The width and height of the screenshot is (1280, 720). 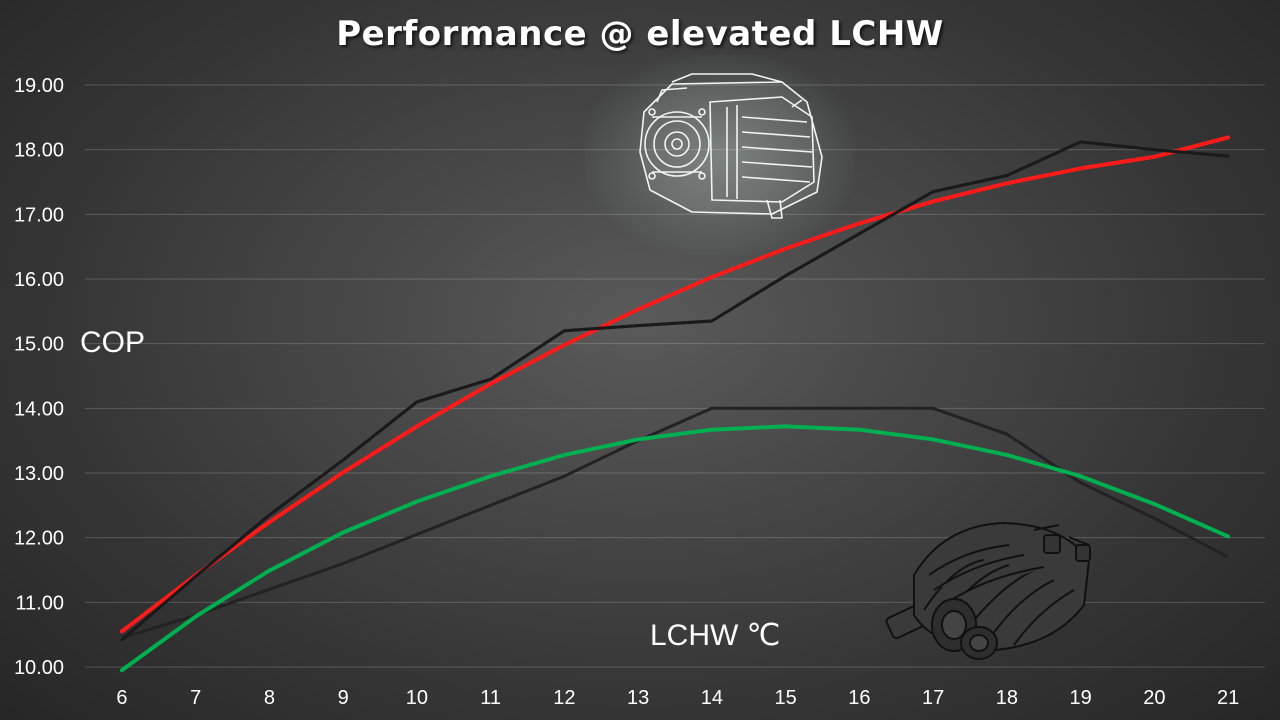 I want to click on x-tick-label: 8, so click(x=269, y=698).